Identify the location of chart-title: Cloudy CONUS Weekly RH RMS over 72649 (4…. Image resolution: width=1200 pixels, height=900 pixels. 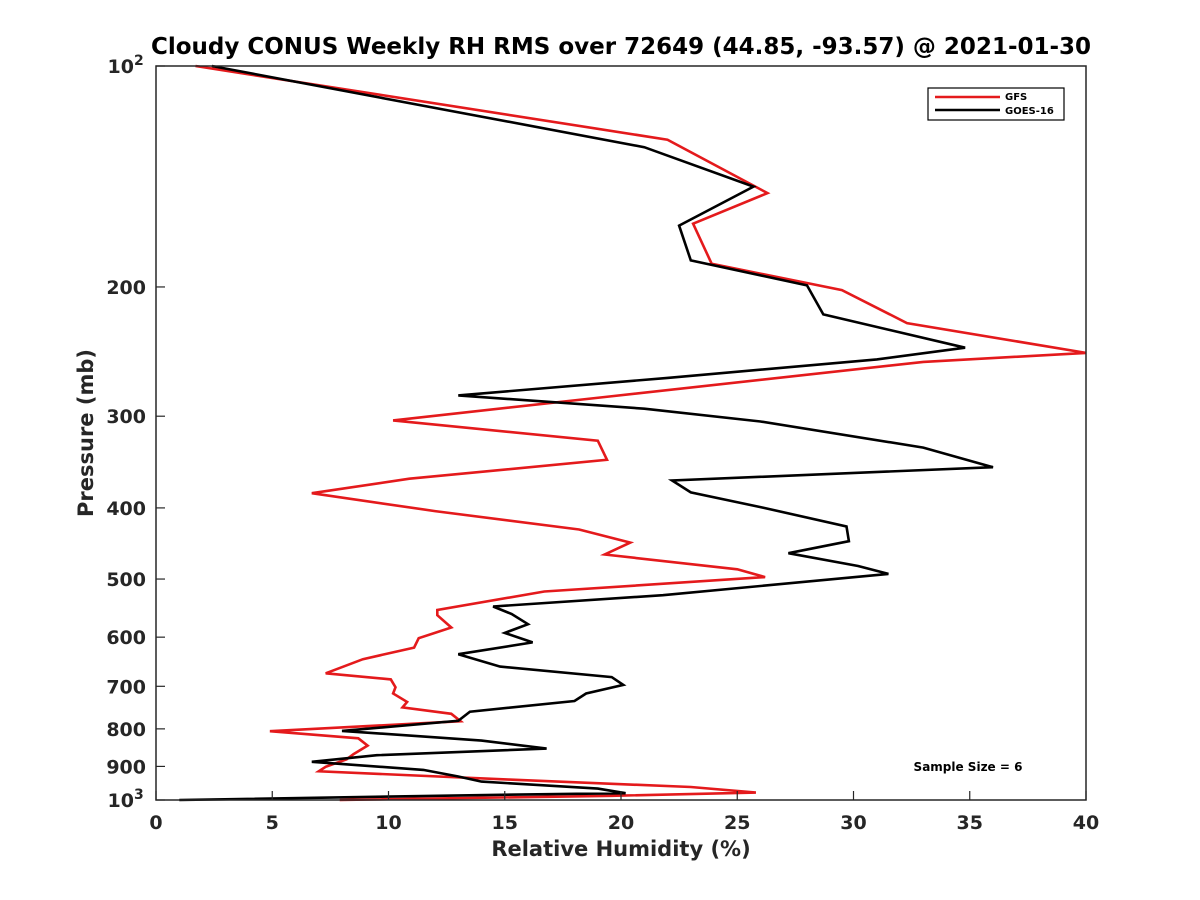
(621, 47).